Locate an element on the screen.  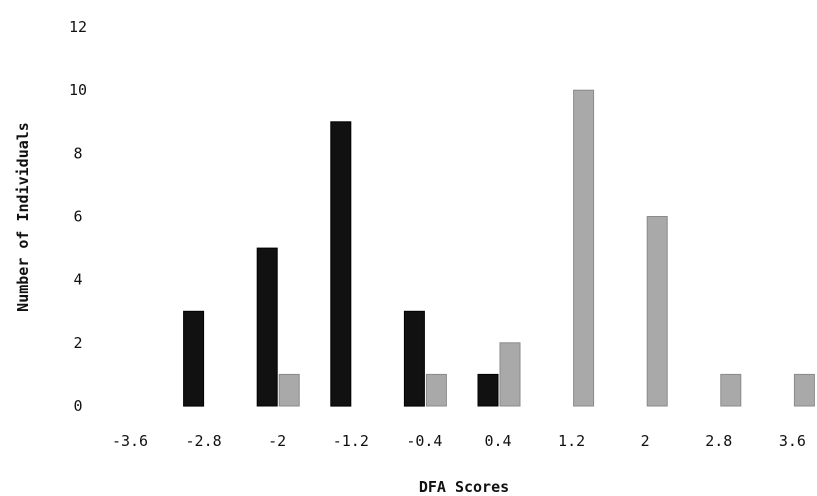
y-axis-ticks: 0 2 4 6 8 10 12 is located at coordinates (78, 216).